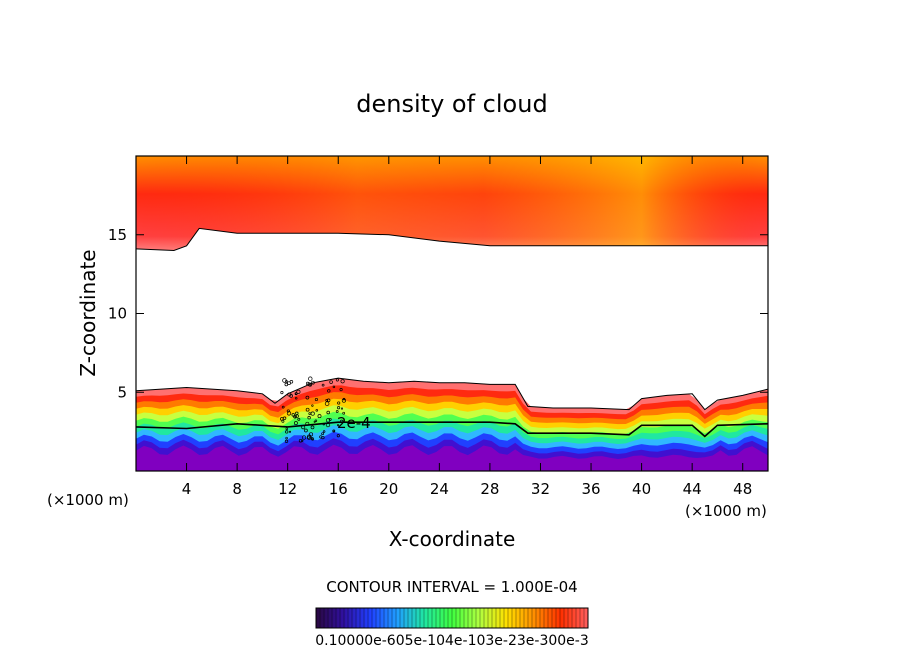 The height and width of the screenshot is (654, 904). I want to click on x-tick-label: 32, so click(540, 489).